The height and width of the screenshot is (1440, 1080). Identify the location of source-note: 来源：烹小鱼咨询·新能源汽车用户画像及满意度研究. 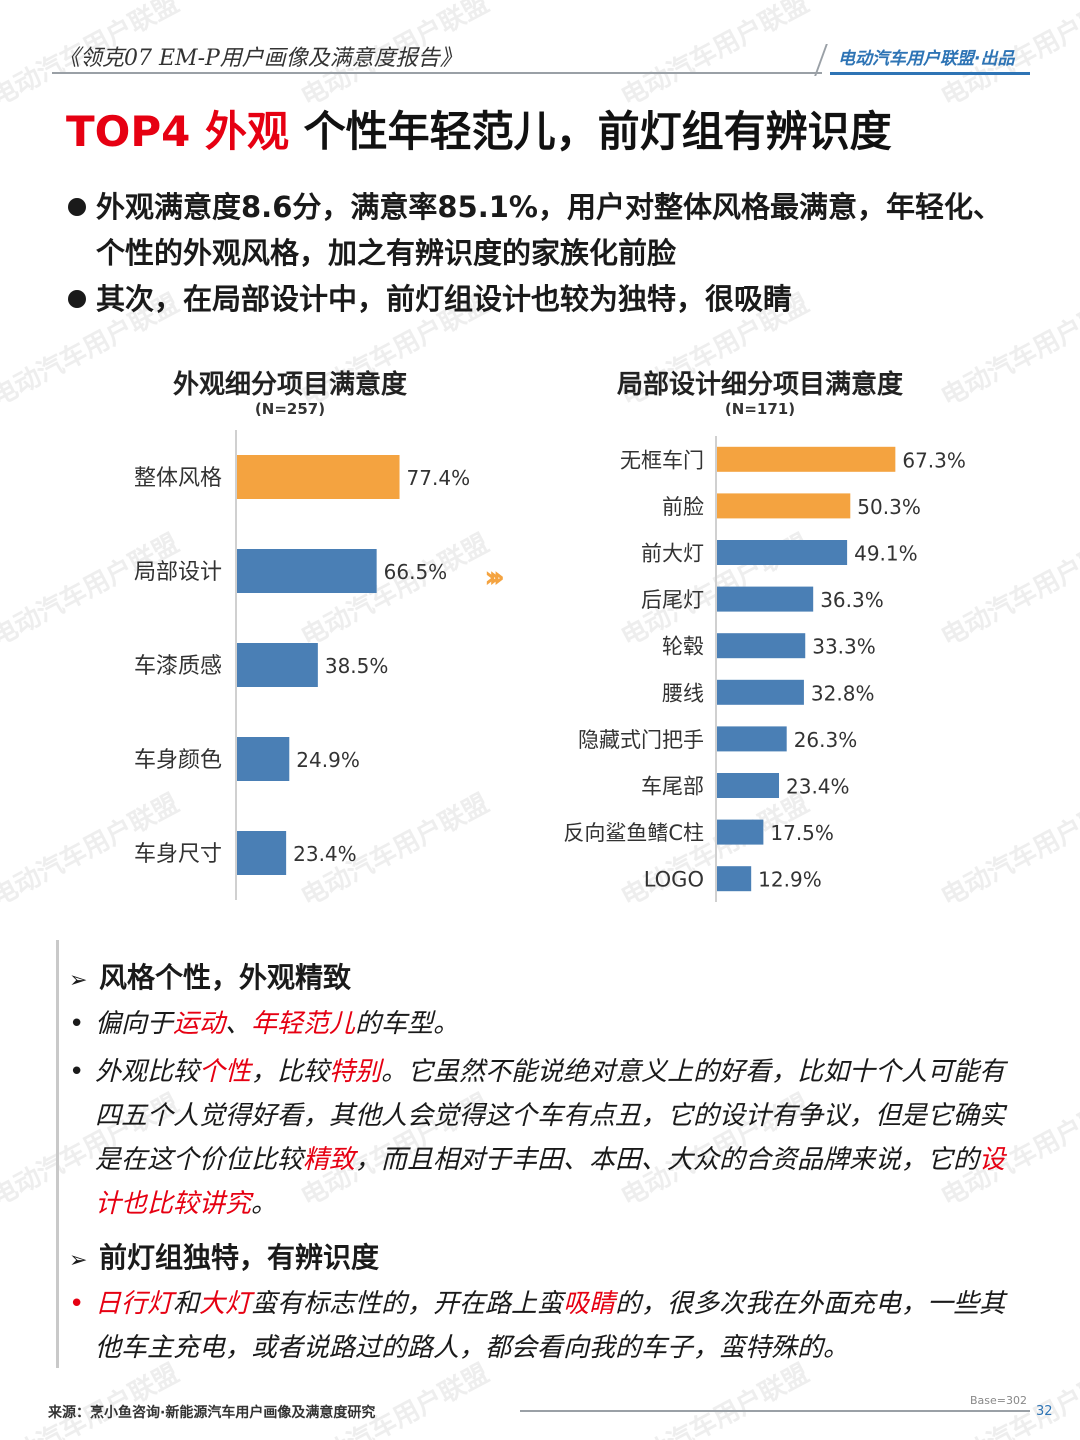
(212, 1413).